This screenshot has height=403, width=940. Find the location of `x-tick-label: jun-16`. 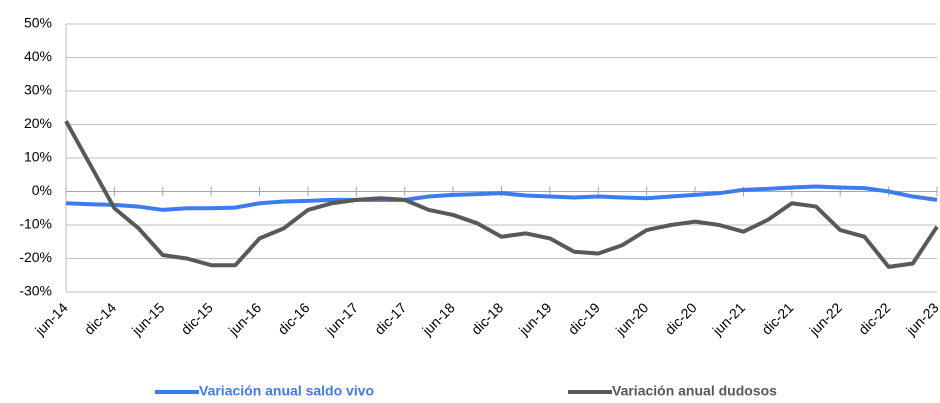

x-tick-label: jun-16 is located at coordinates (245, 319).